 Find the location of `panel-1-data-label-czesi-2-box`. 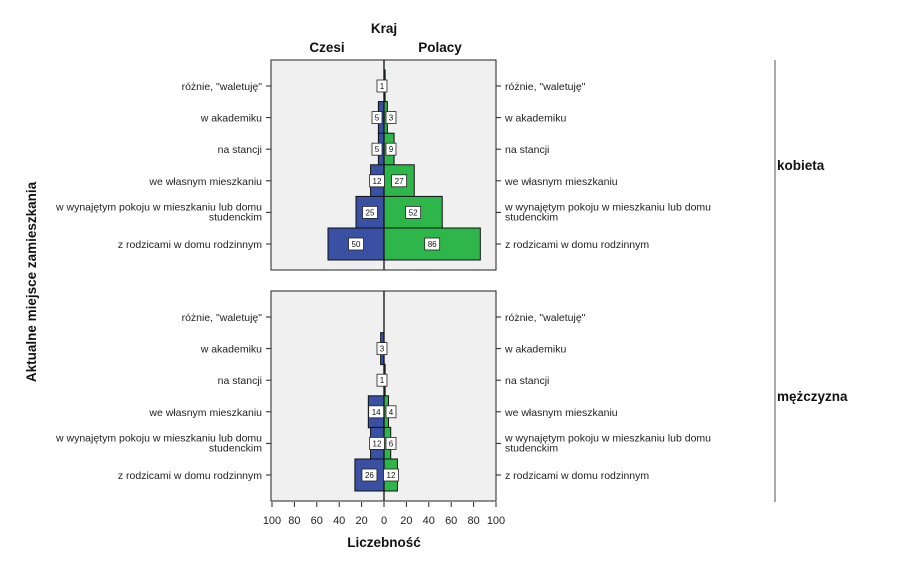

panel-1-data-label-czesi-2-box is located at coordinates (377, 117).